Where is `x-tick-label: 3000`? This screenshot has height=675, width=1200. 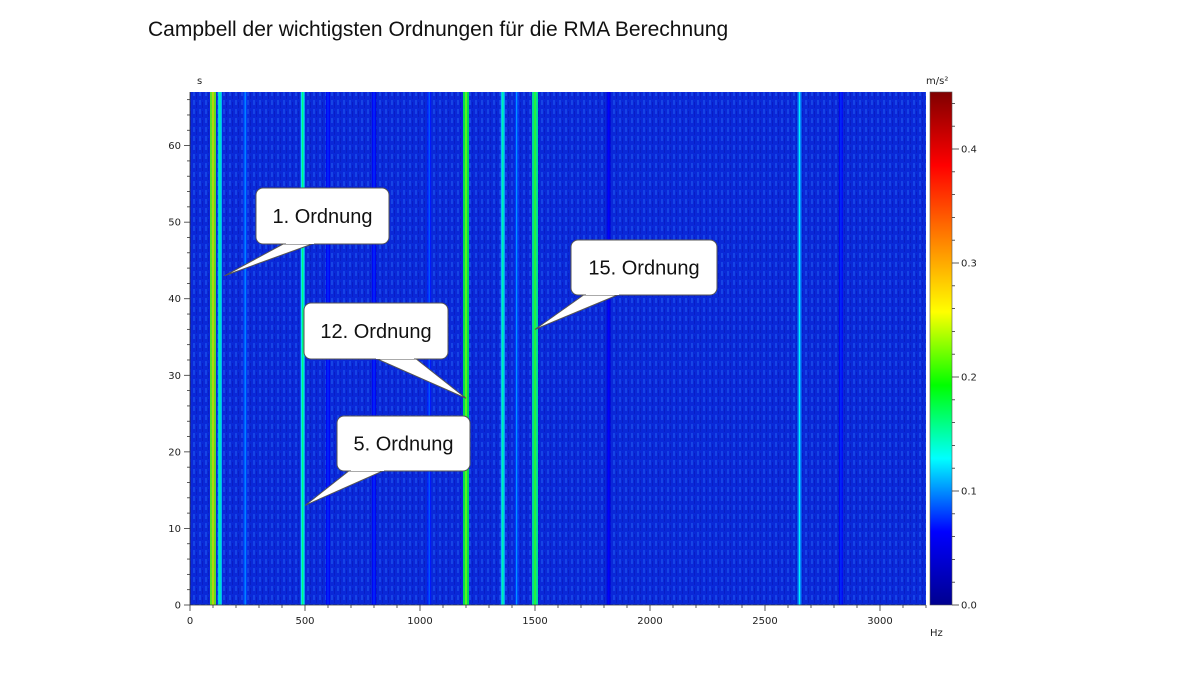 x-tick-label: 3000 is located at coordinates (879, 621).